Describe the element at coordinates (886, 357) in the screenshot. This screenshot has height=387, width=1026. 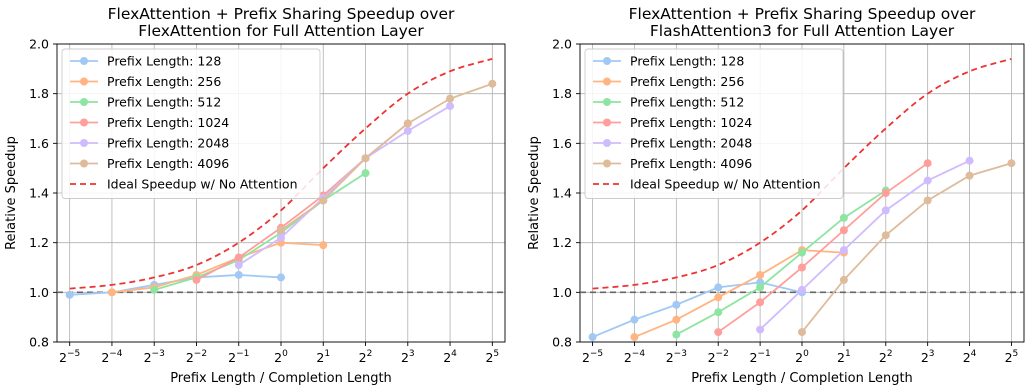
I see `x-tick-label: 22` at that location.